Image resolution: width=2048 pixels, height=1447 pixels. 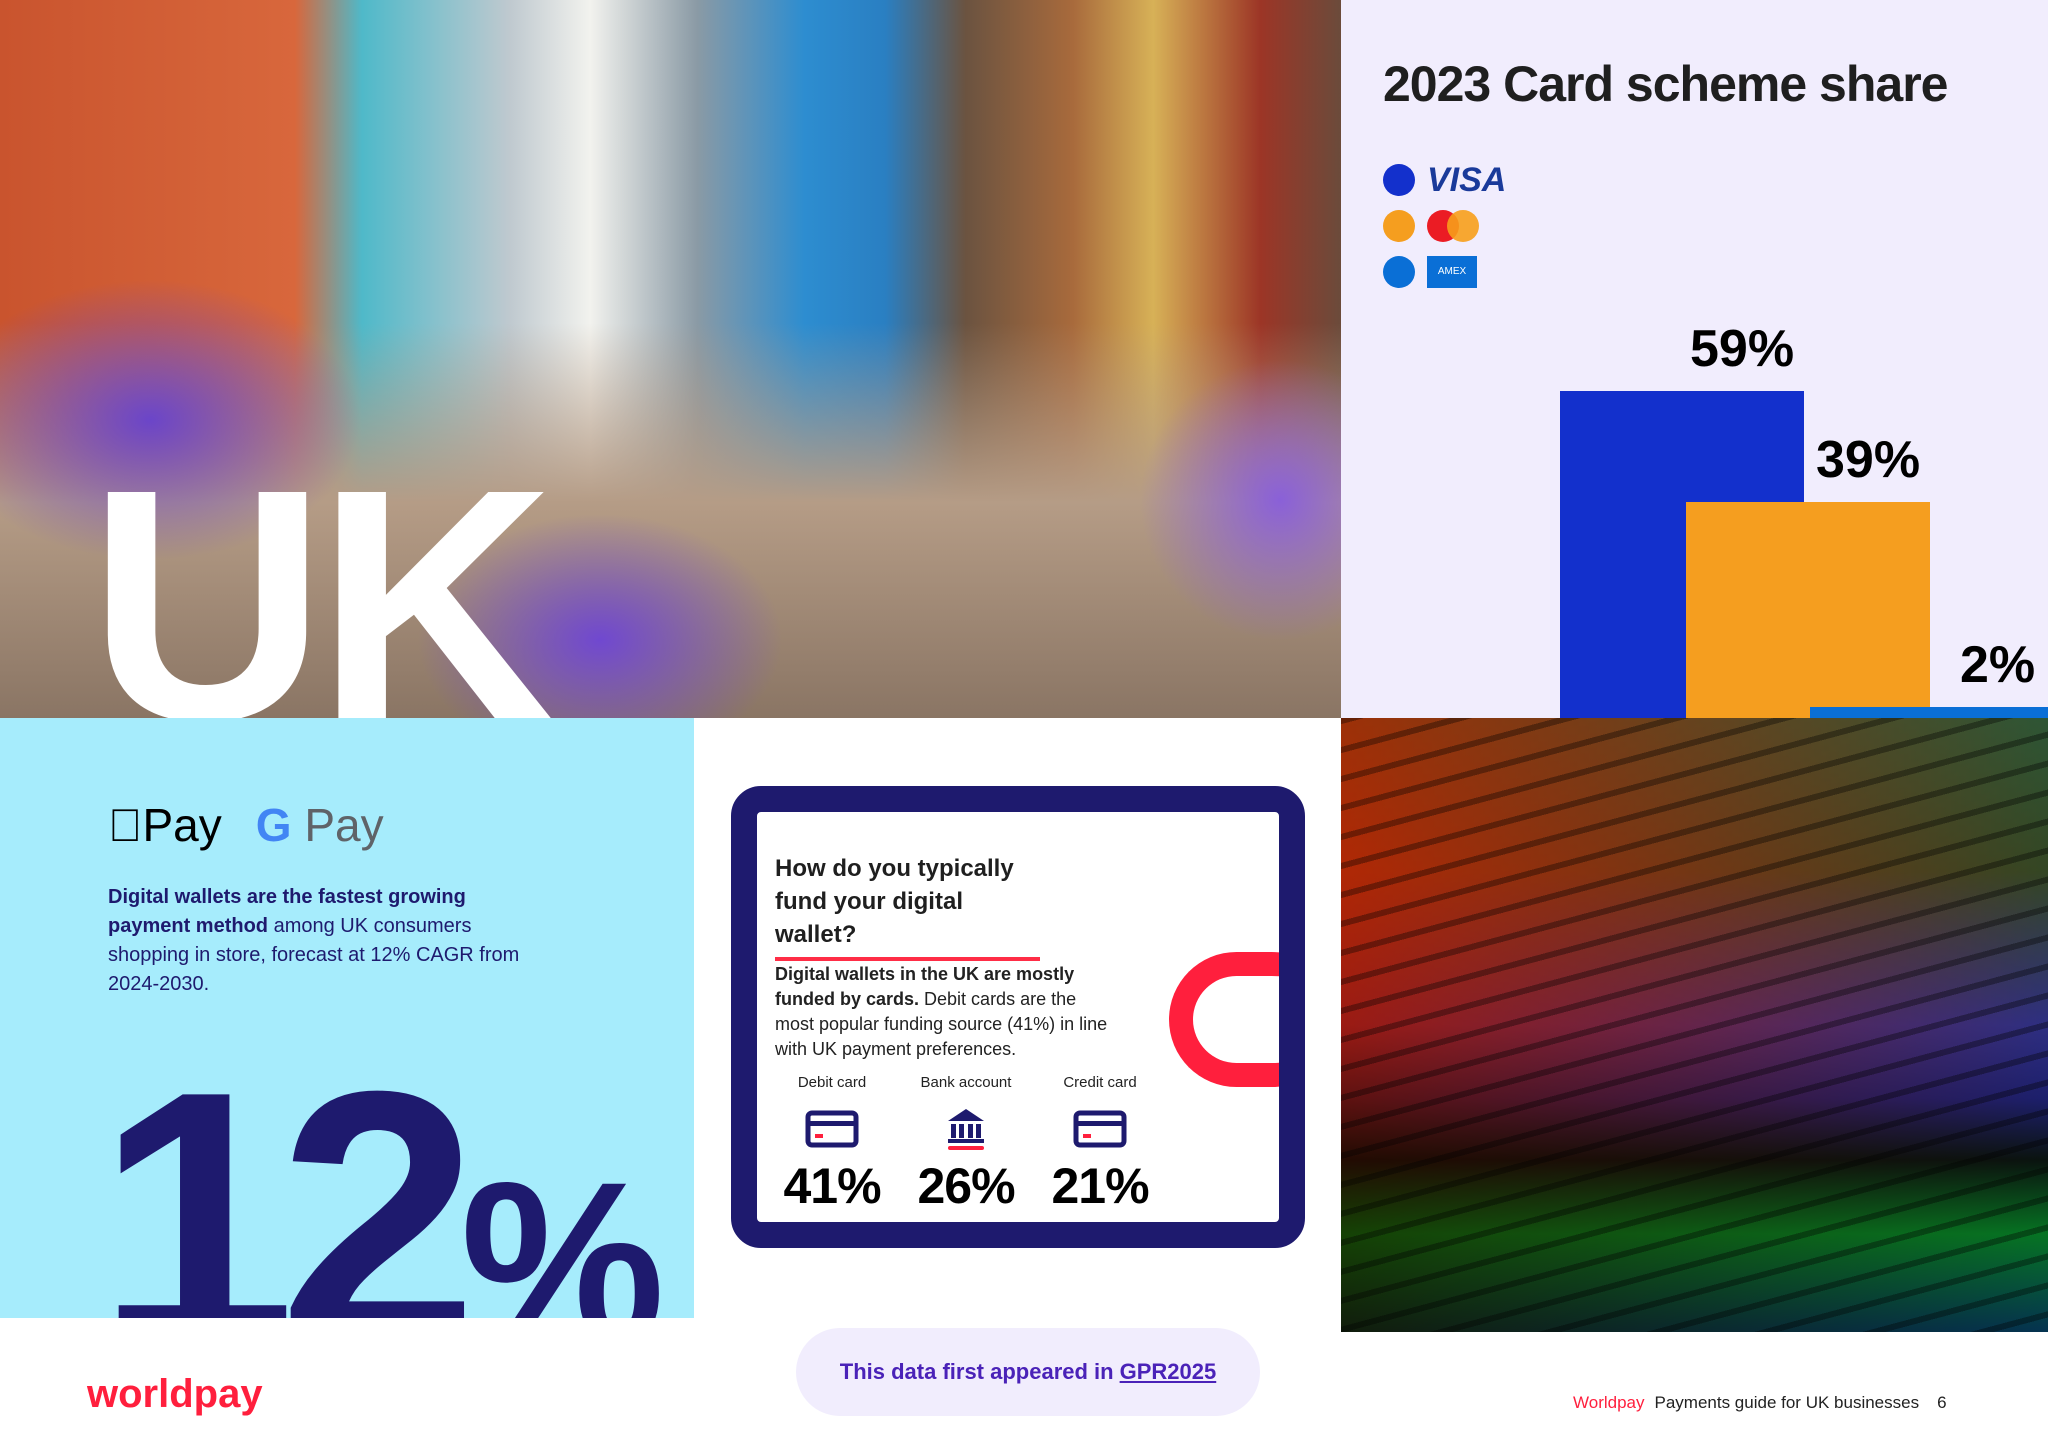 What do you see at coordinates (1868, 459) in the screenshot?
I see `bar-value-label: 39%` at bounding box center [1868, 459].